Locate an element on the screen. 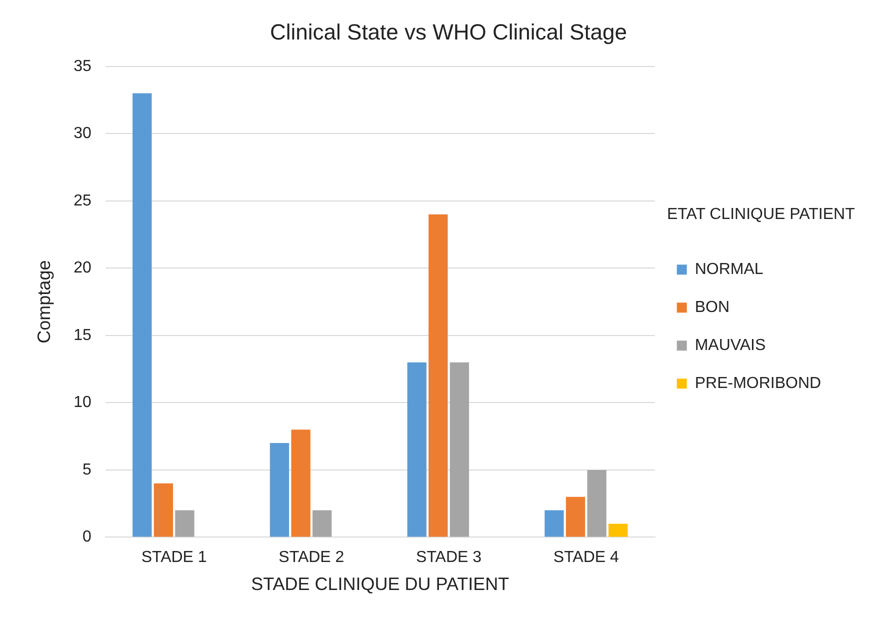  y-tick-label: 15 is located at coordinates (83, 335).